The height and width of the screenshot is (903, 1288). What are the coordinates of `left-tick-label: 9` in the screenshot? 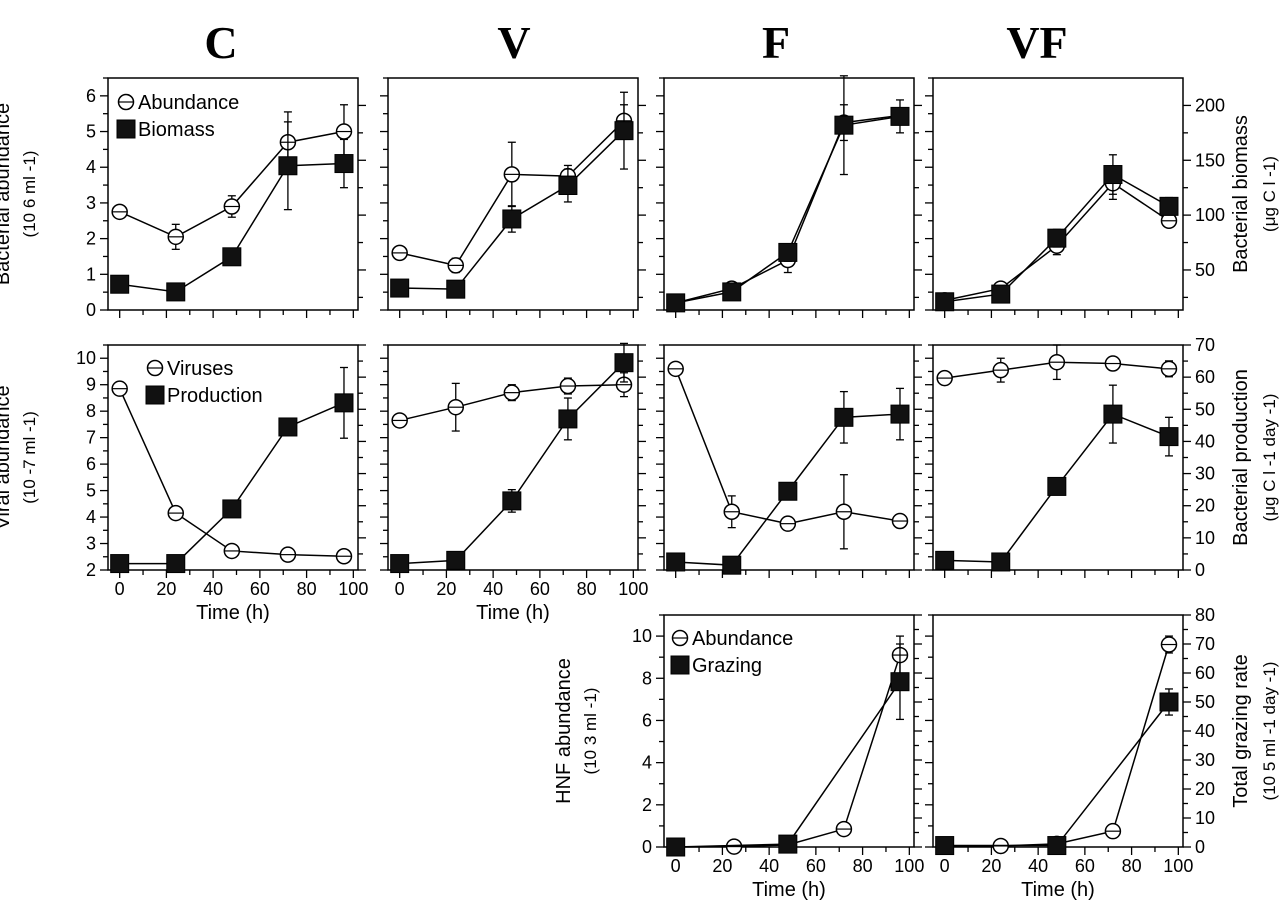 It's located at (91, 385).